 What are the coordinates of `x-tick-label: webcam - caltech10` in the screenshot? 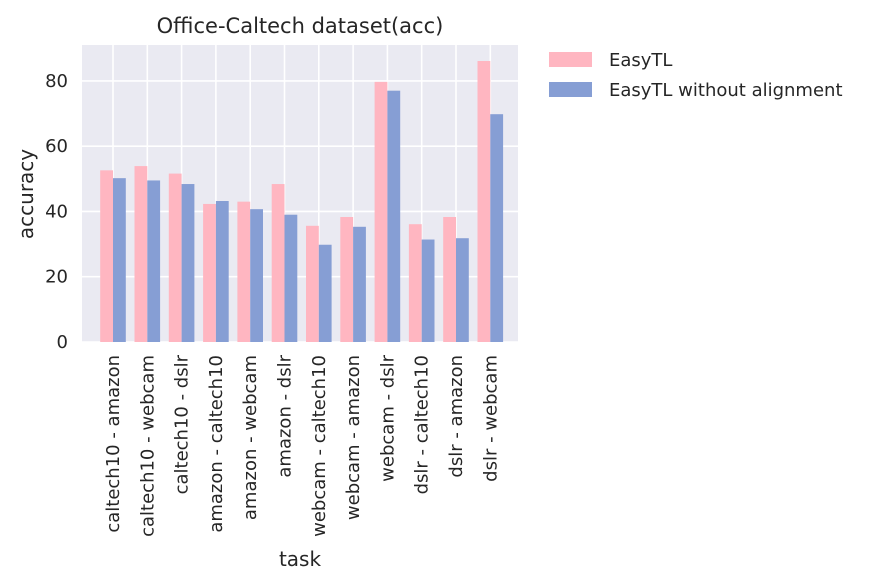 It's located at (319, 446).